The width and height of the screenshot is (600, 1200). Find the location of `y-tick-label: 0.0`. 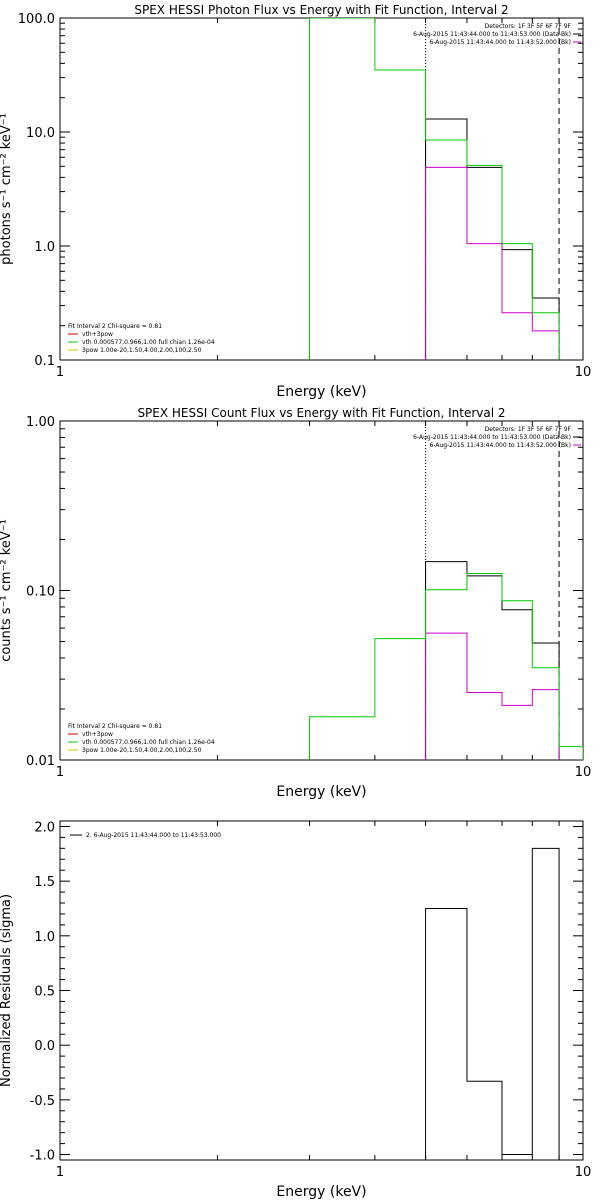

y-tick-label: 0.0 is located at coordinates (44, 1046).